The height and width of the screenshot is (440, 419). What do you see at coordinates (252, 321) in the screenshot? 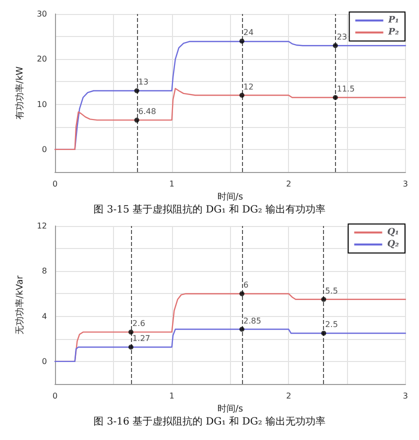
I see `annotation: 2.85` at bounding box center [252, 321].